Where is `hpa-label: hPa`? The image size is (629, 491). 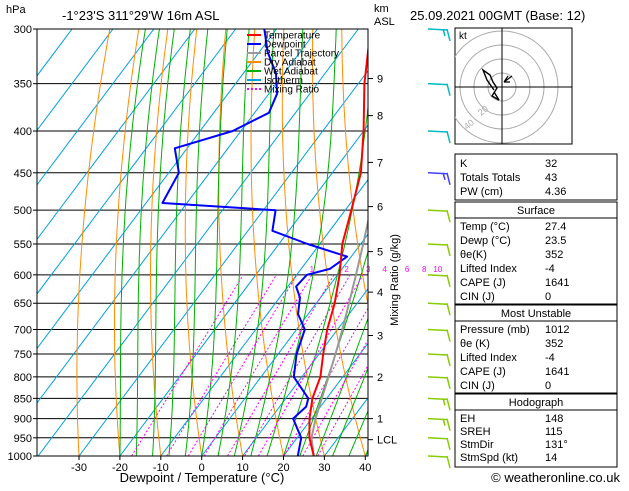
hpa-label: hPa is located at coordinates (16, 10).